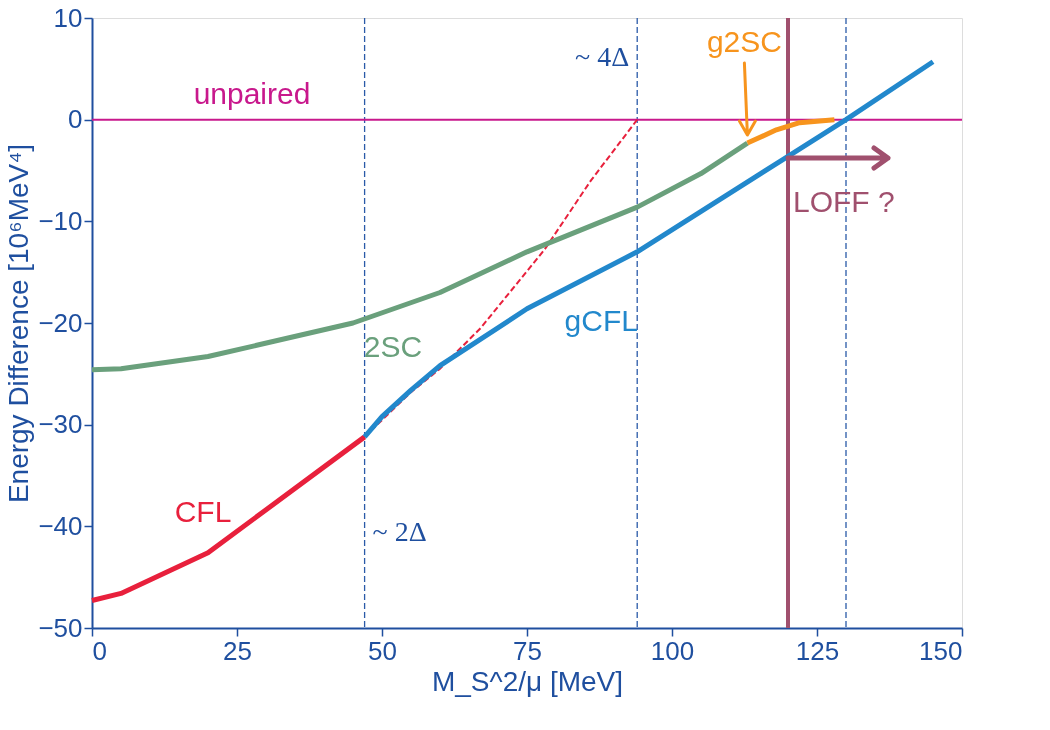  What do you see at coordinates (68, 17) in the screenshot?
I see `y-tick-label: 10` at bounding box center [68, 17].